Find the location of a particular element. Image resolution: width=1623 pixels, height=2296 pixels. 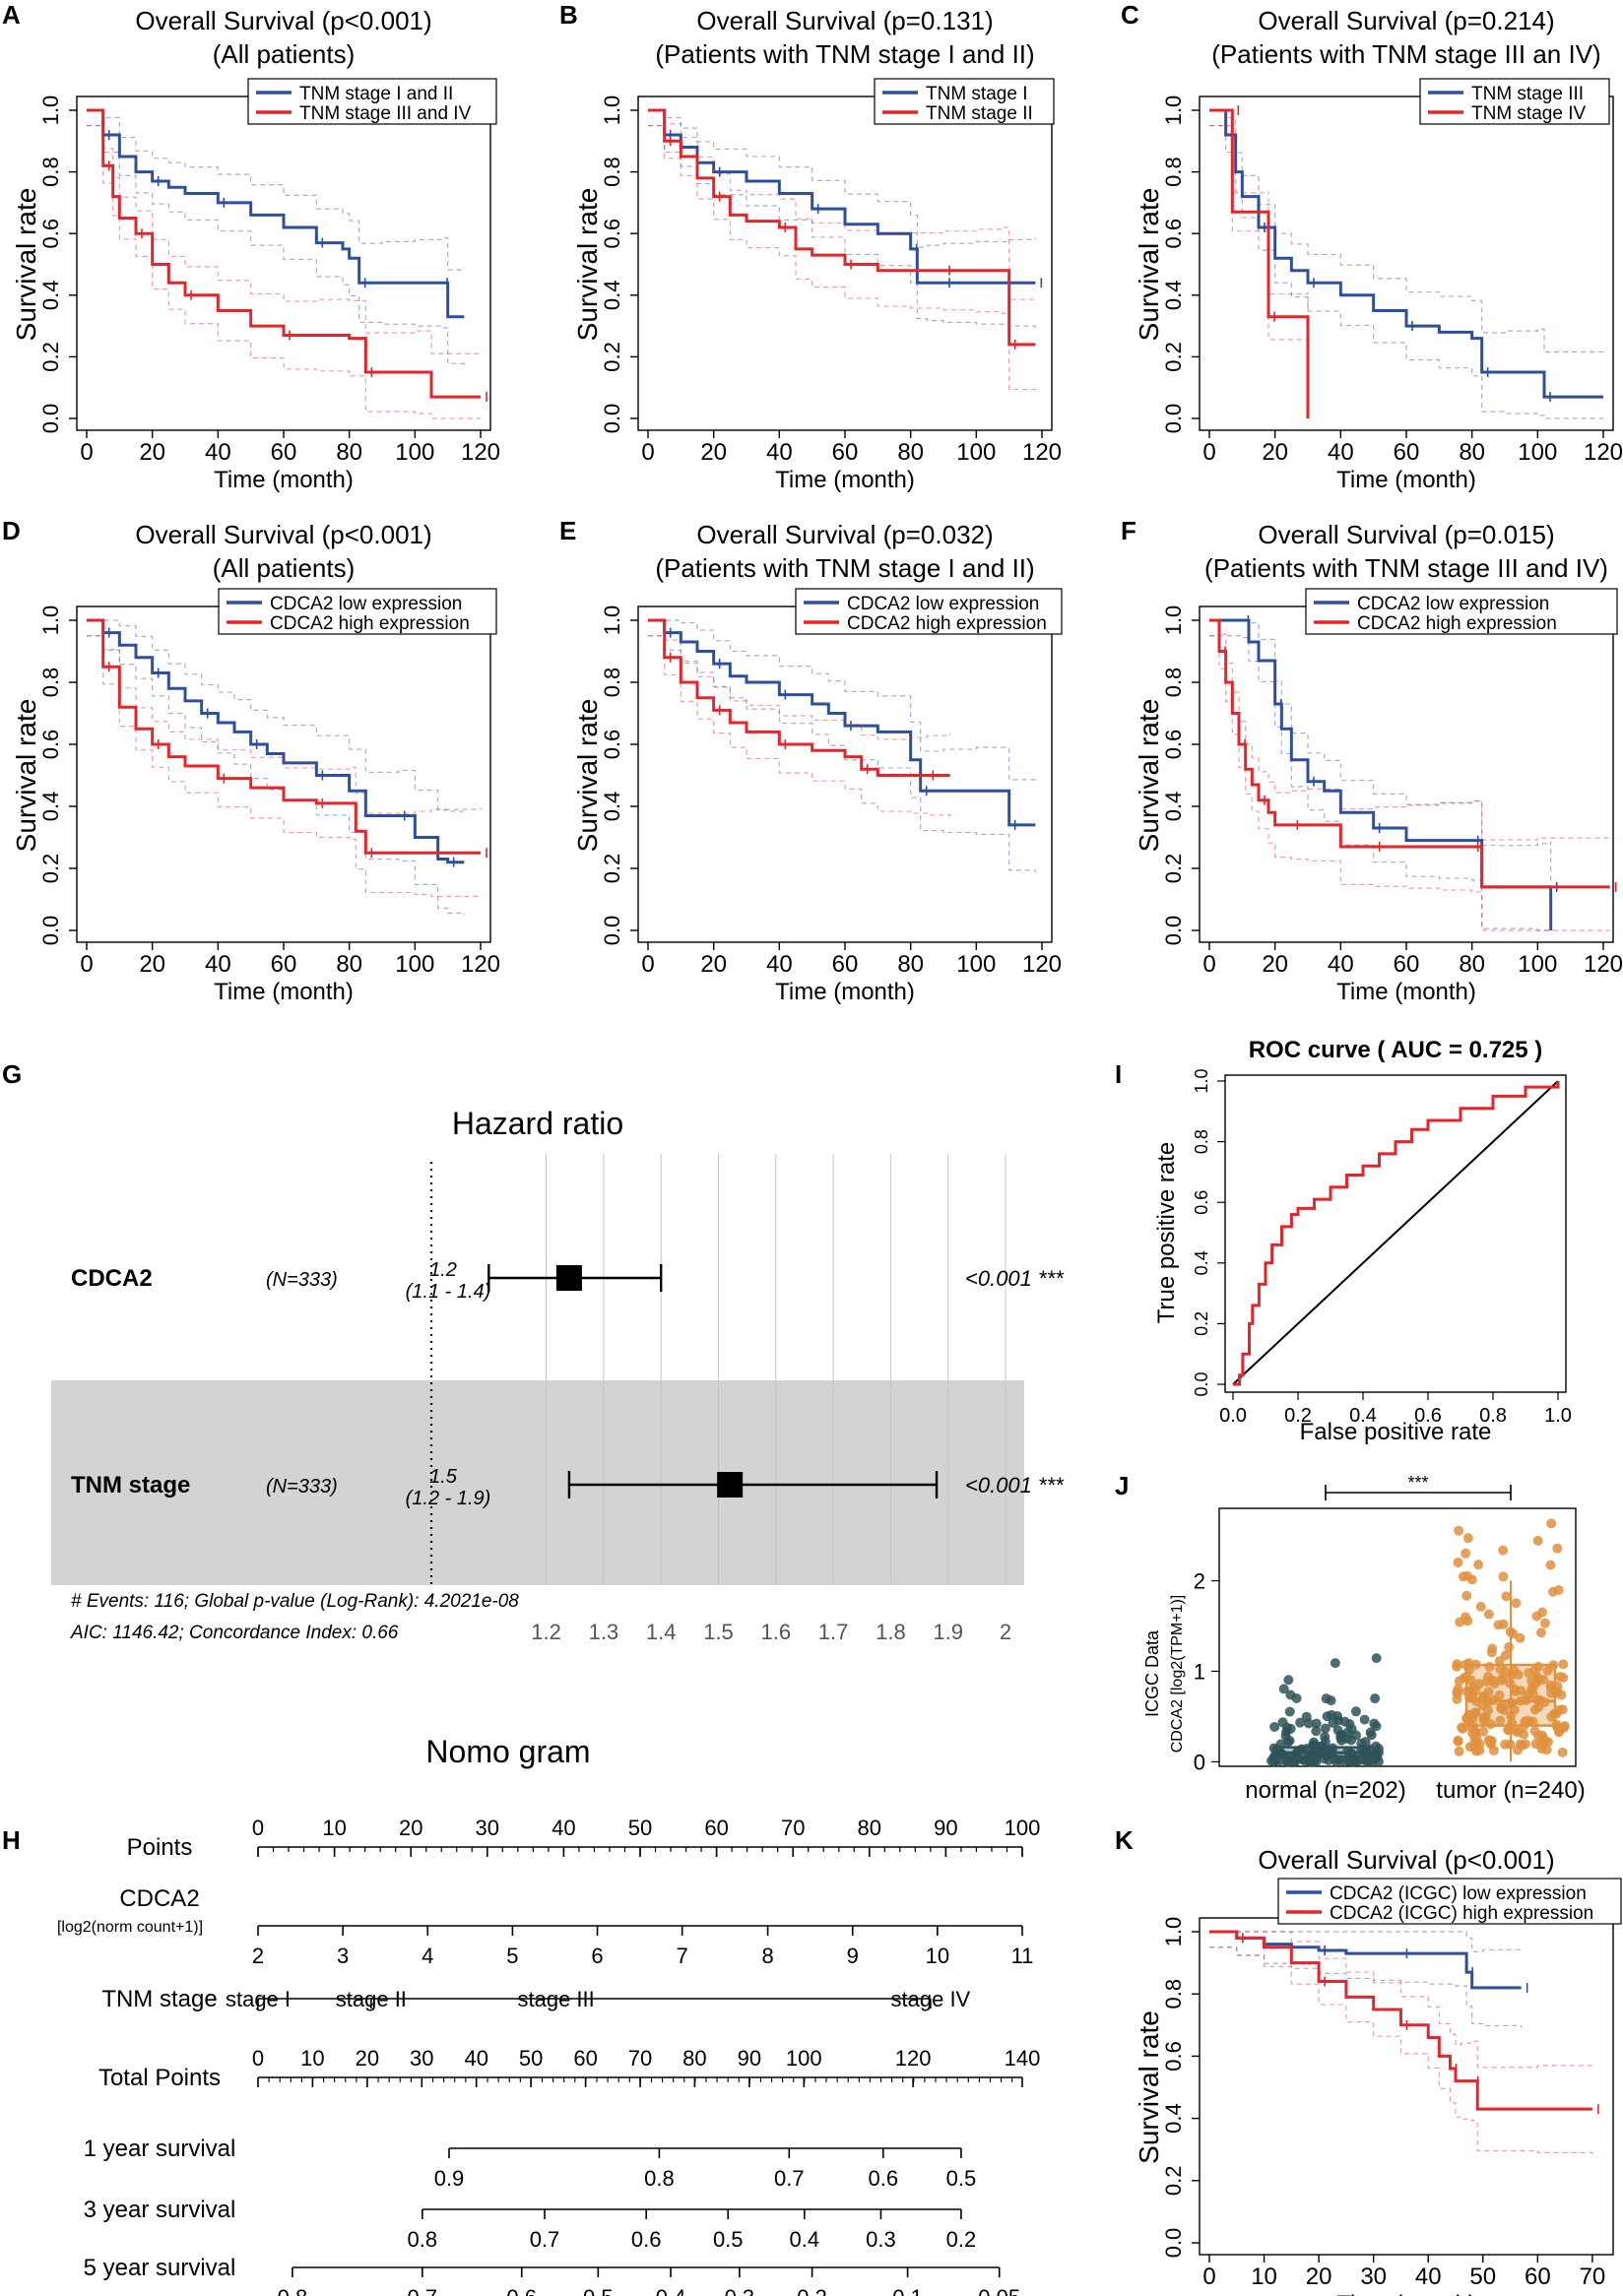

scale-tick-label: 4 is located at coordinates (427, 1956).